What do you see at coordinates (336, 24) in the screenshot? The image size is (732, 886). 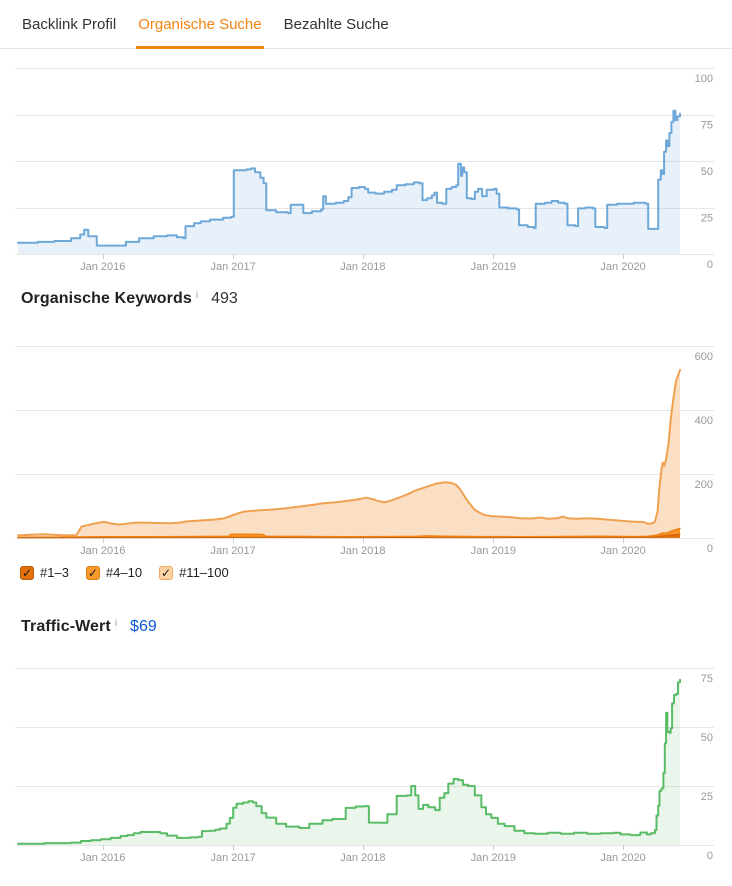 I see `tab-bezahlte-suche: Bezahlte Suche` at bounding box center [336, 24].